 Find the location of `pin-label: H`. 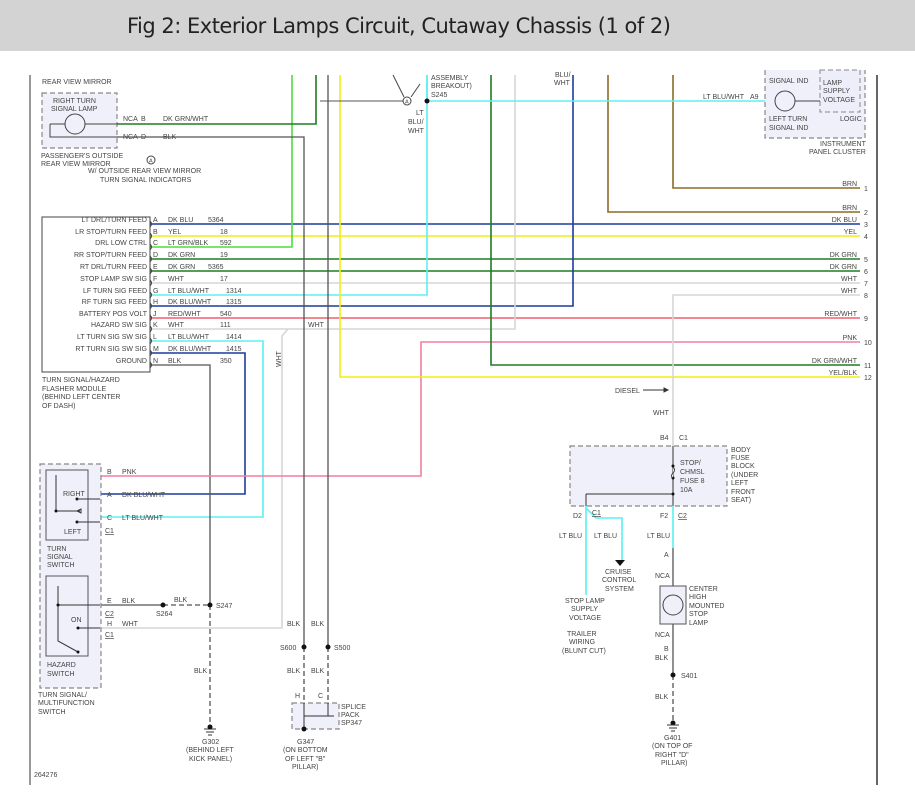

pin-label: H is located at coordinates (155, 302).